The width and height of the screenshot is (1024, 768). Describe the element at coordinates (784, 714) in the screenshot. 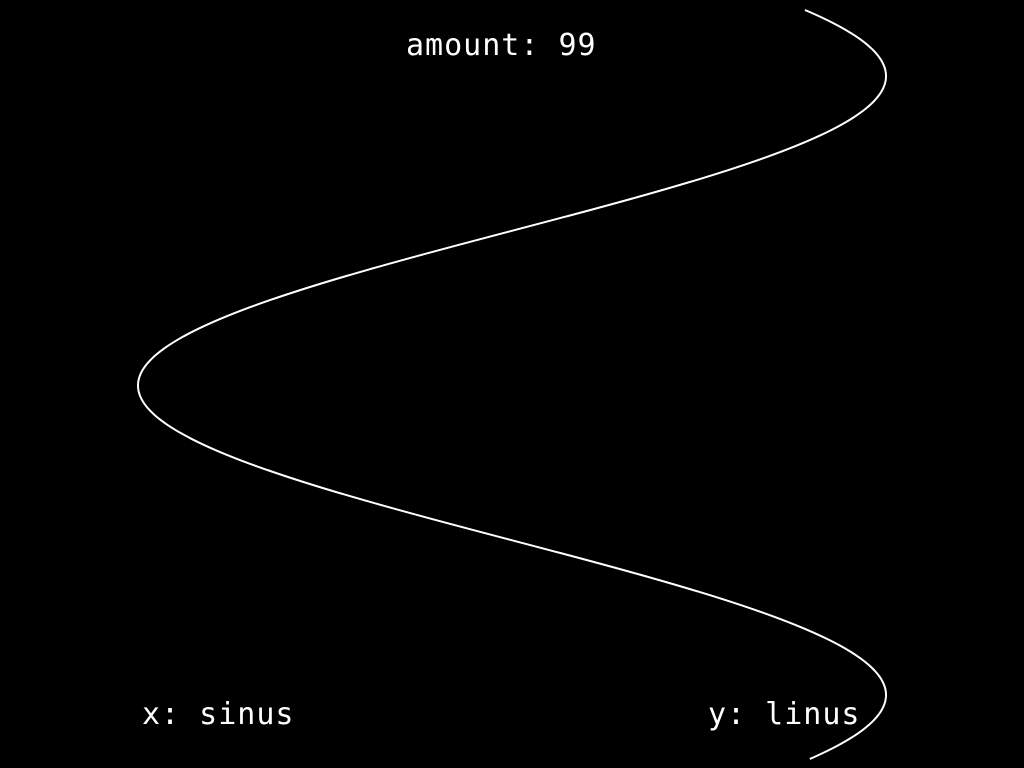

I see `y-function-label: y: linus` at that location.